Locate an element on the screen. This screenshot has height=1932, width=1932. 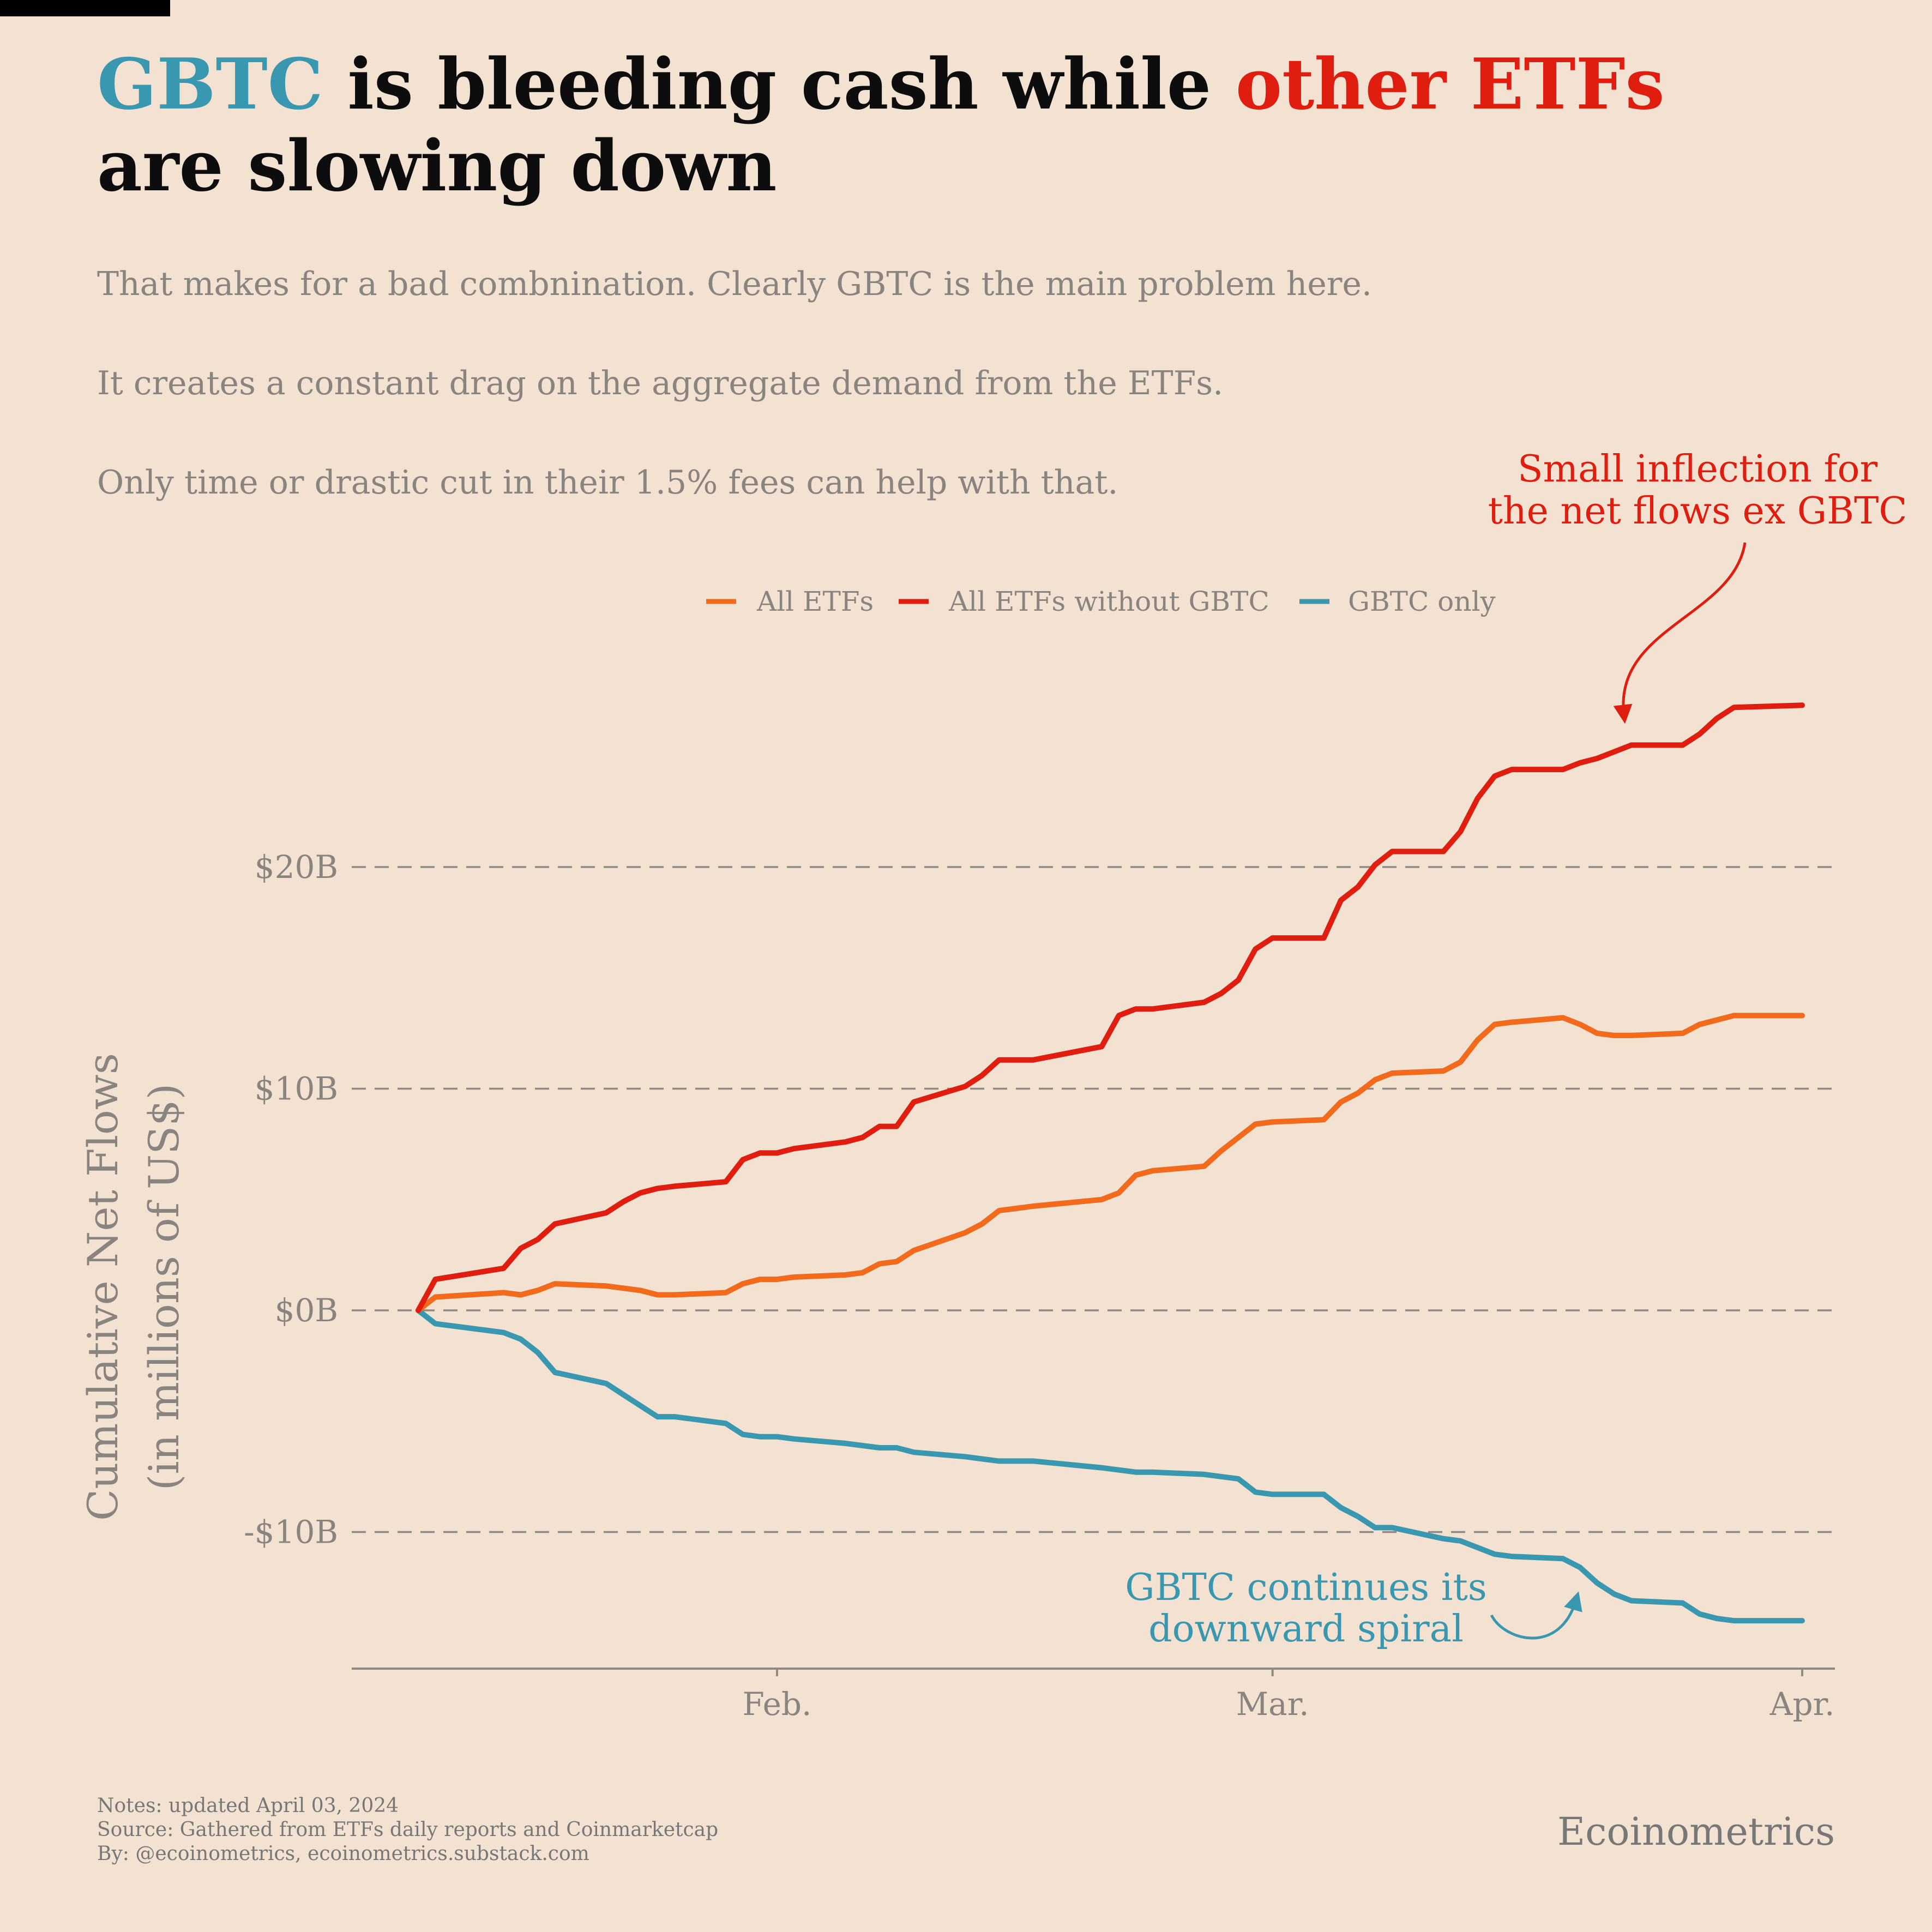
annotation-red-line-2: the net flows ex GBTC is located at coordinates (1697, 511).